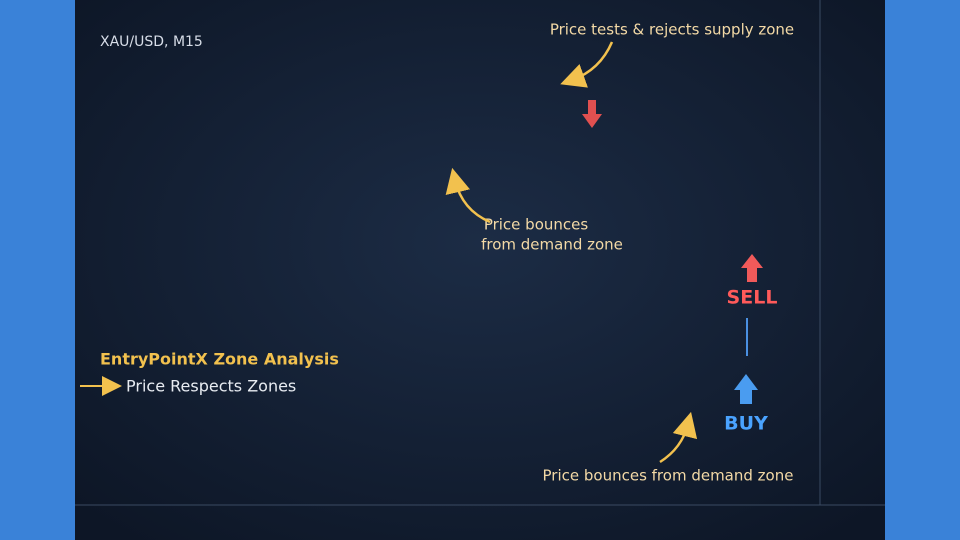 Image resolution: width=960 pixels, height=540 pixels. What do you see at coordinates (211, 386) in the screenshot?
I see `brand-subtitle: Price Respects Zones` at bounding box center [211, 386].